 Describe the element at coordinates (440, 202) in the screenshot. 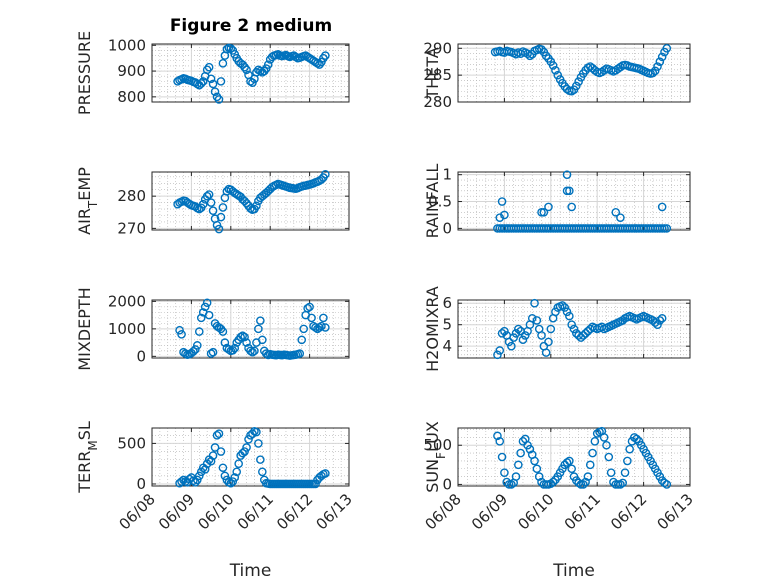

I see `y-tick-label: 0.5` at that location.